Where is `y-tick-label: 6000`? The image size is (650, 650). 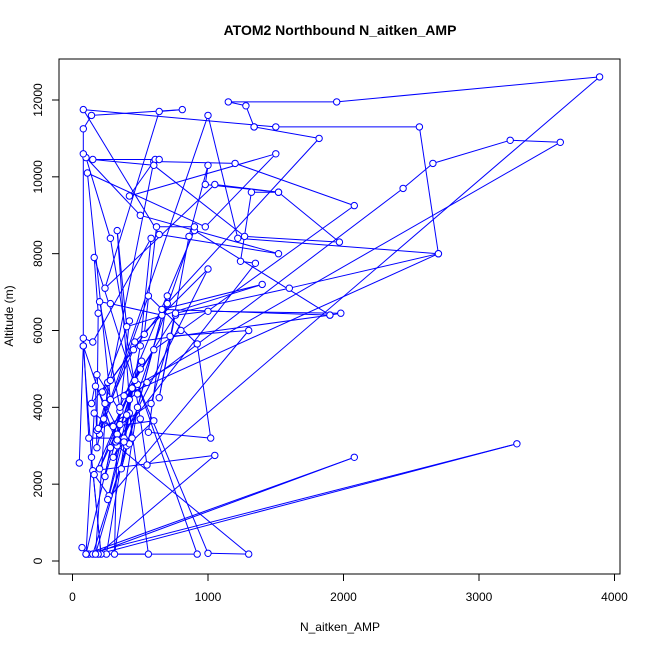 y-tick-label: 6000 is located at coordinates (38, 330).